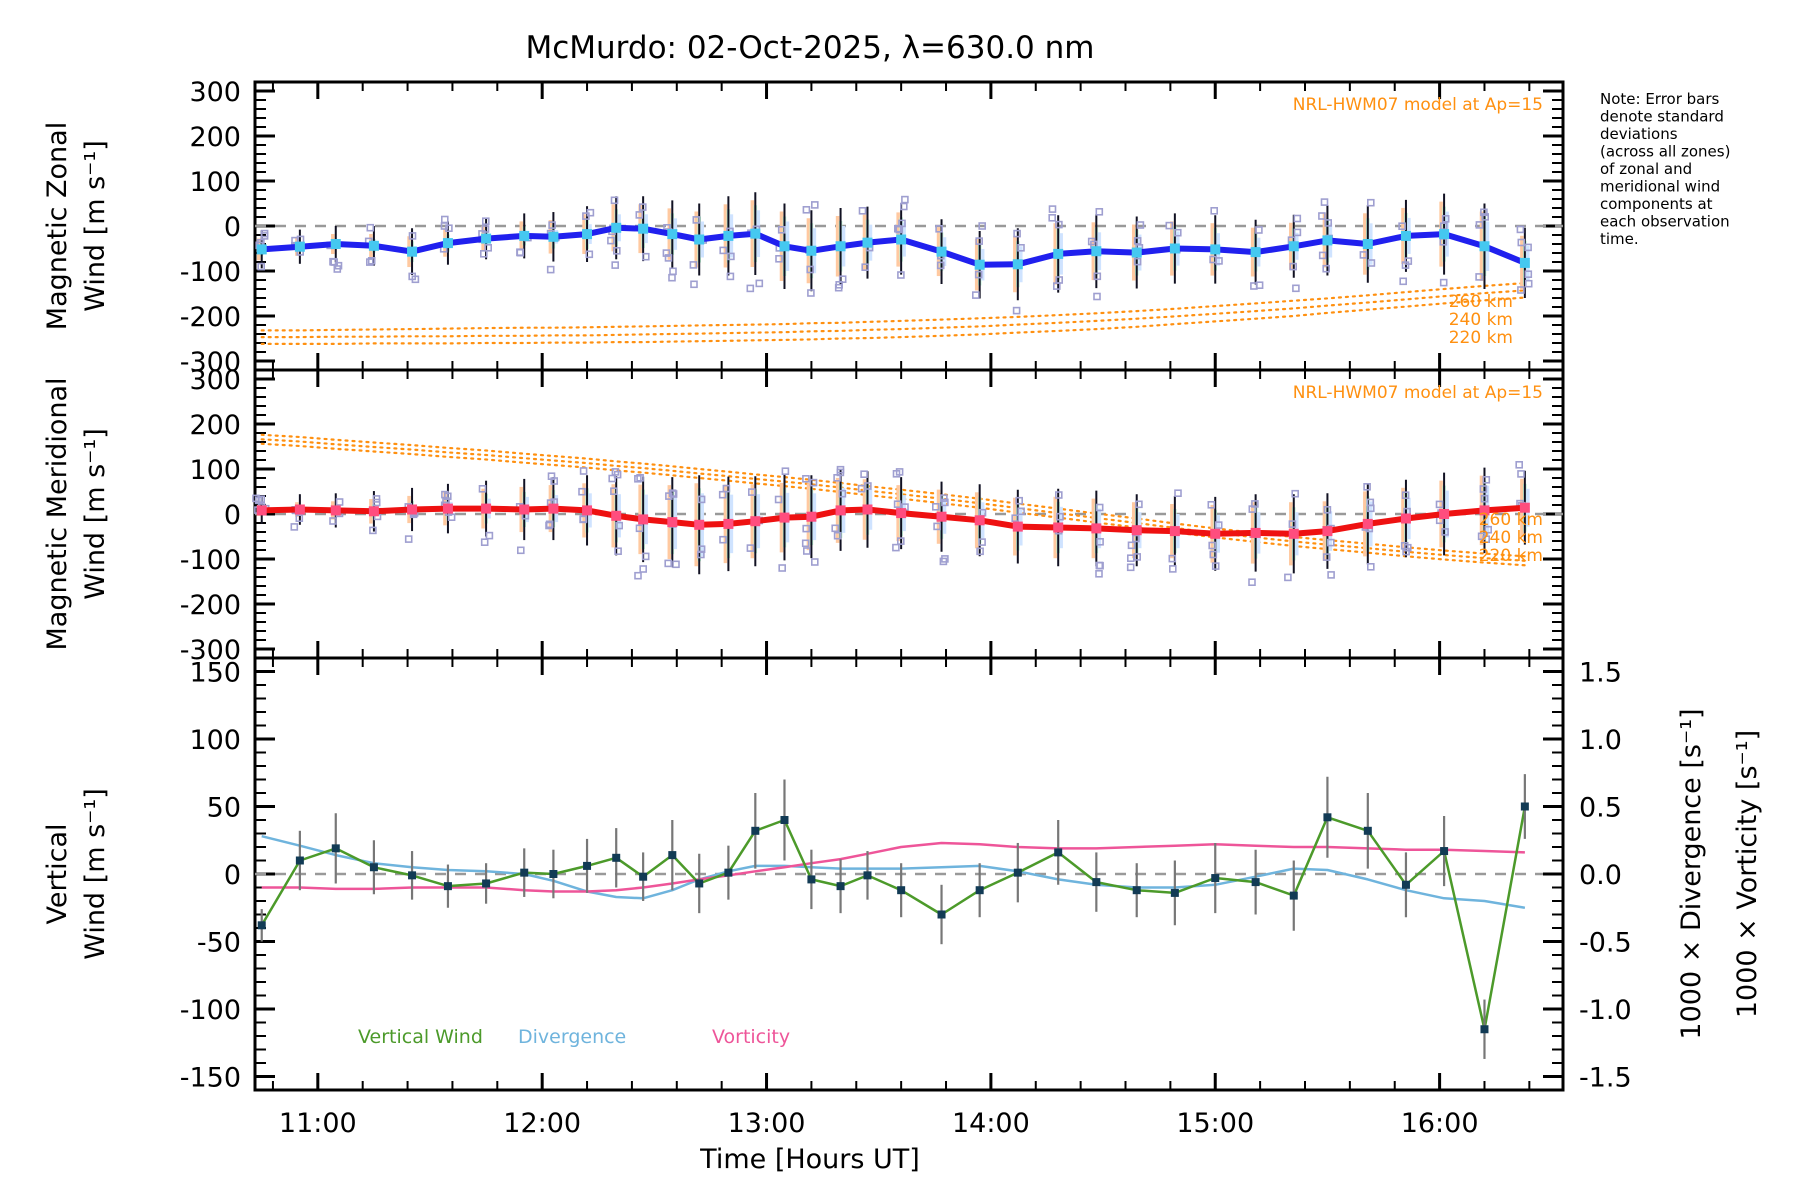  I want to click on x-tick-label: 12:00, so click(542, 1123).